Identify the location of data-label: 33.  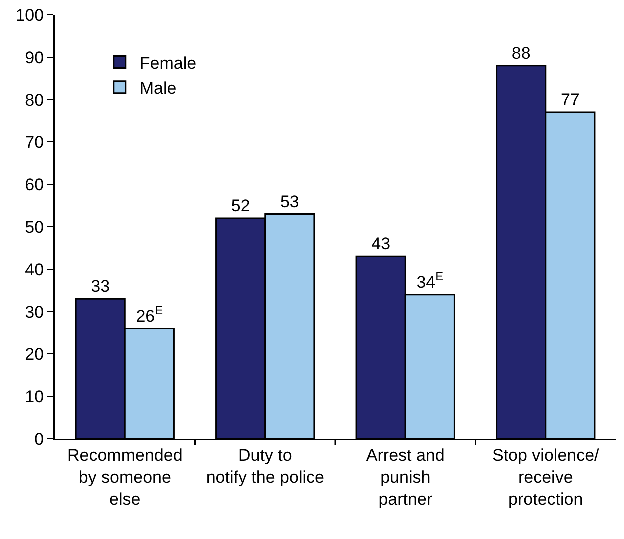
(100, 286).